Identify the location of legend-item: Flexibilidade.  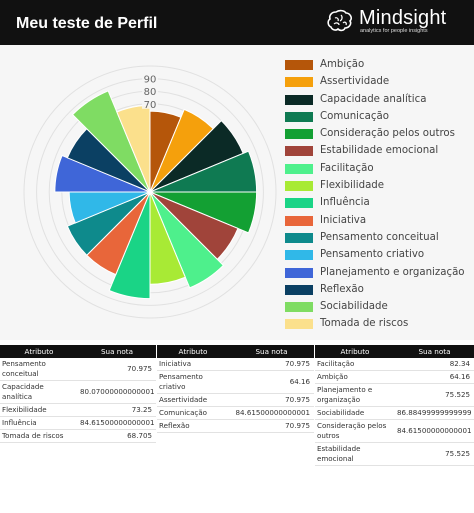
(377, 186).